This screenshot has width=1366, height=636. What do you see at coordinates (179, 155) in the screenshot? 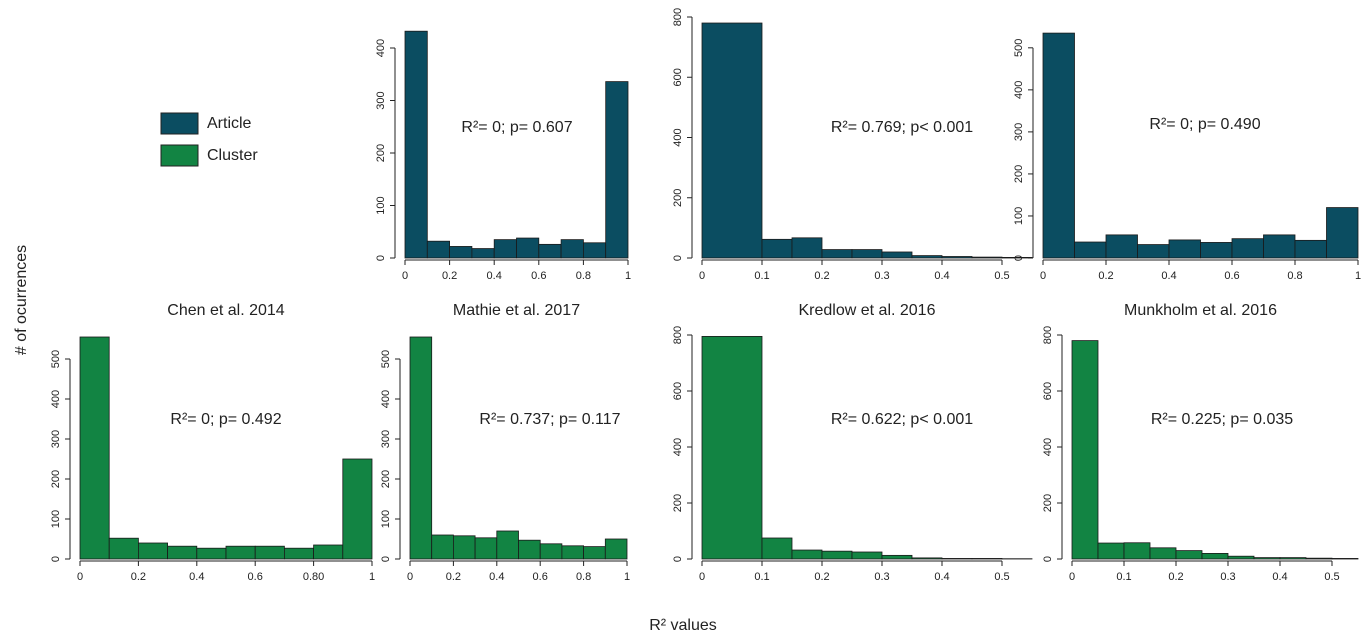
I see `legend-swatch` at bounding box center [179, 155].